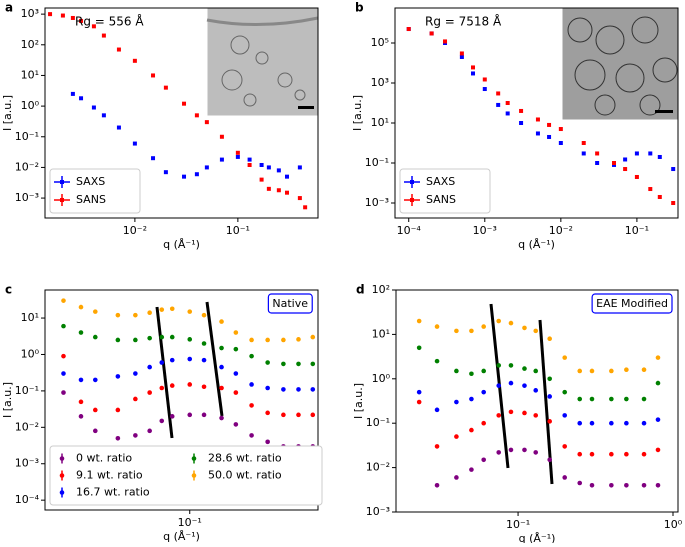 The width and height of the screenshot is (685, 547). Describe the element at coordinates (27, 499) in the screenshot. I see `y-tick-label: 10⁻⁴` at that location.